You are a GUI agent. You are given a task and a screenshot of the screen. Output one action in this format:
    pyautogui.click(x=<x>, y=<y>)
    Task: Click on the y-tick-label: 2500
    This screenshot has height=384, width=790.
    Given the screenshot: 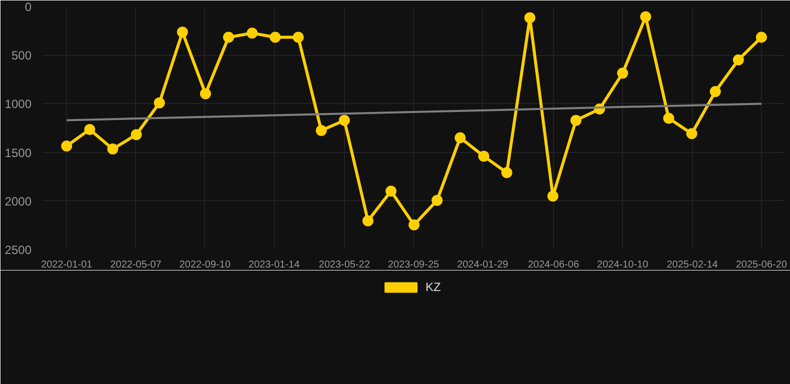 What is the action you would take?
    pyautogui.click(x=18, y=250)
    